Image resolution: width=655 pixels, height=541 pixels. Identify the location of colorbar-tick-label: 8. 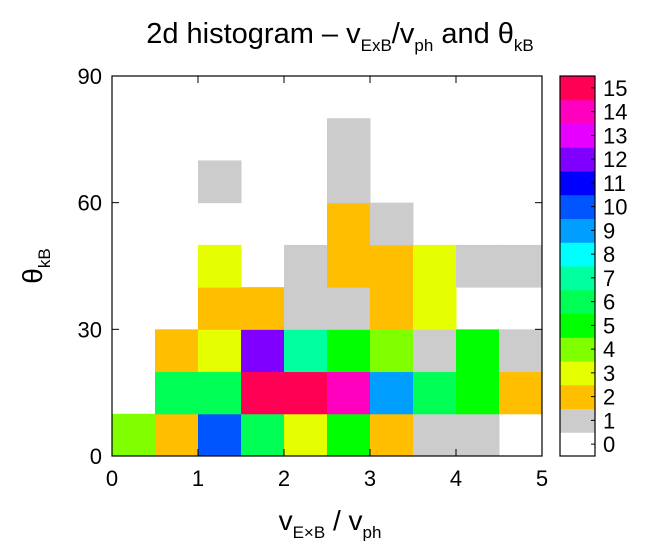
(609, 254).